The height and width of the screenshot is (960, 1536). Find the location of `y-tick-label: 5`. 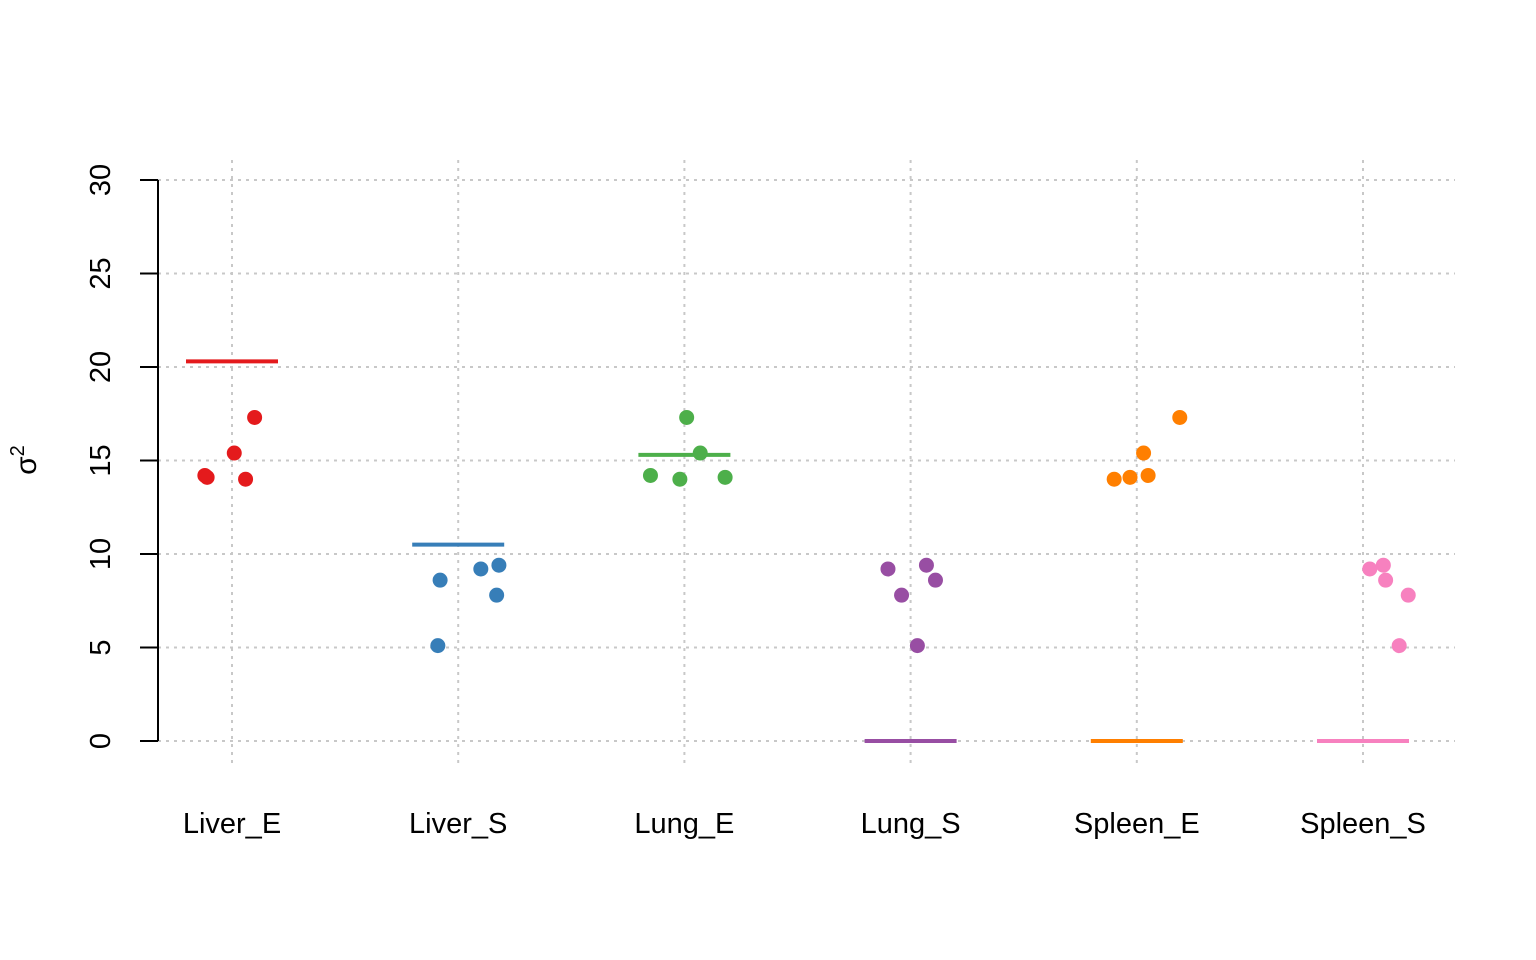

y-tick-label: 5 is located at coordinates (101, 647).